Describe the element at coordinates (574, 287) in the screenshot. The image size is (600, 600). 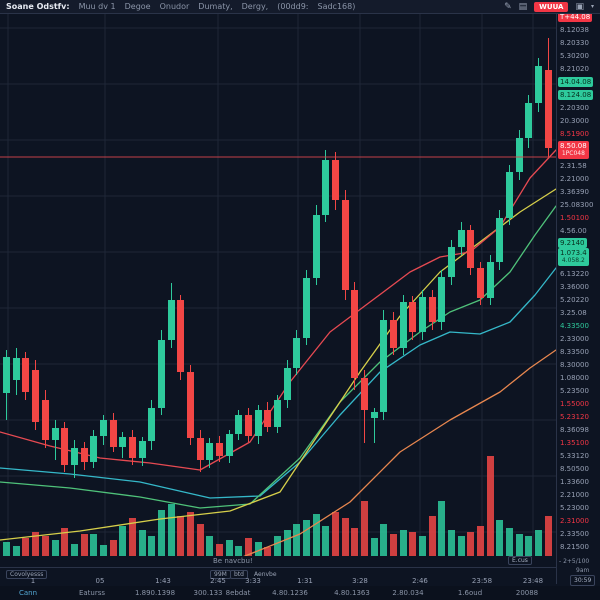
I see `price-label: 3.36000` at that location.